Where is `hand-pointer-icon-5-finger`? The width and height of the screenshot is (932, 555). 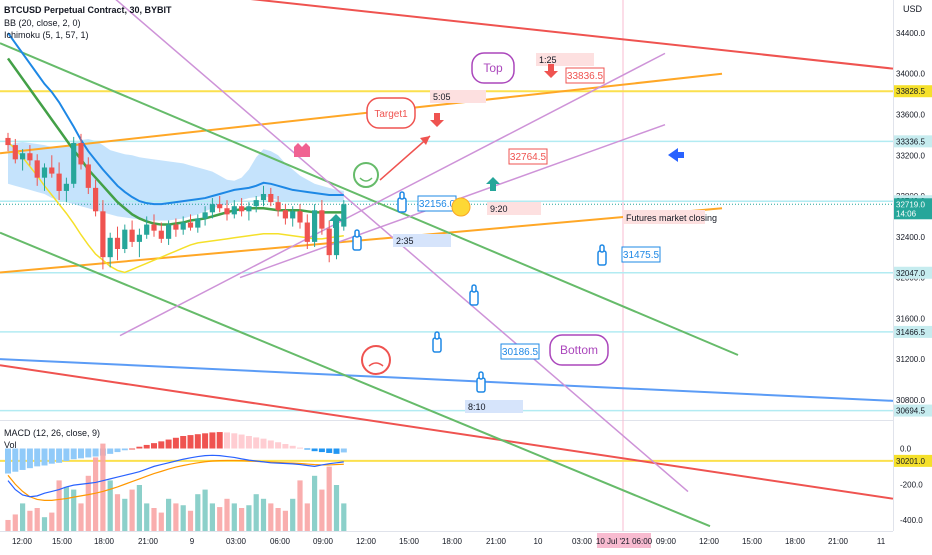 hand-pointer-icon-5-finger is located at coordinates (437, 335).